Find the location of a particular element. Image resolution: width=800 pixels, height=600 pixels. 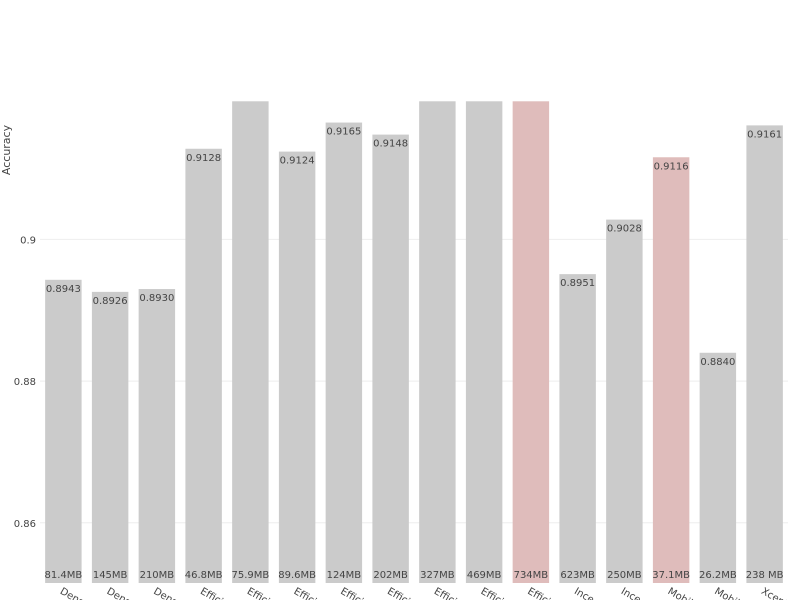

bar-value-label: 0.8840 is located at coordinates (717, 362).